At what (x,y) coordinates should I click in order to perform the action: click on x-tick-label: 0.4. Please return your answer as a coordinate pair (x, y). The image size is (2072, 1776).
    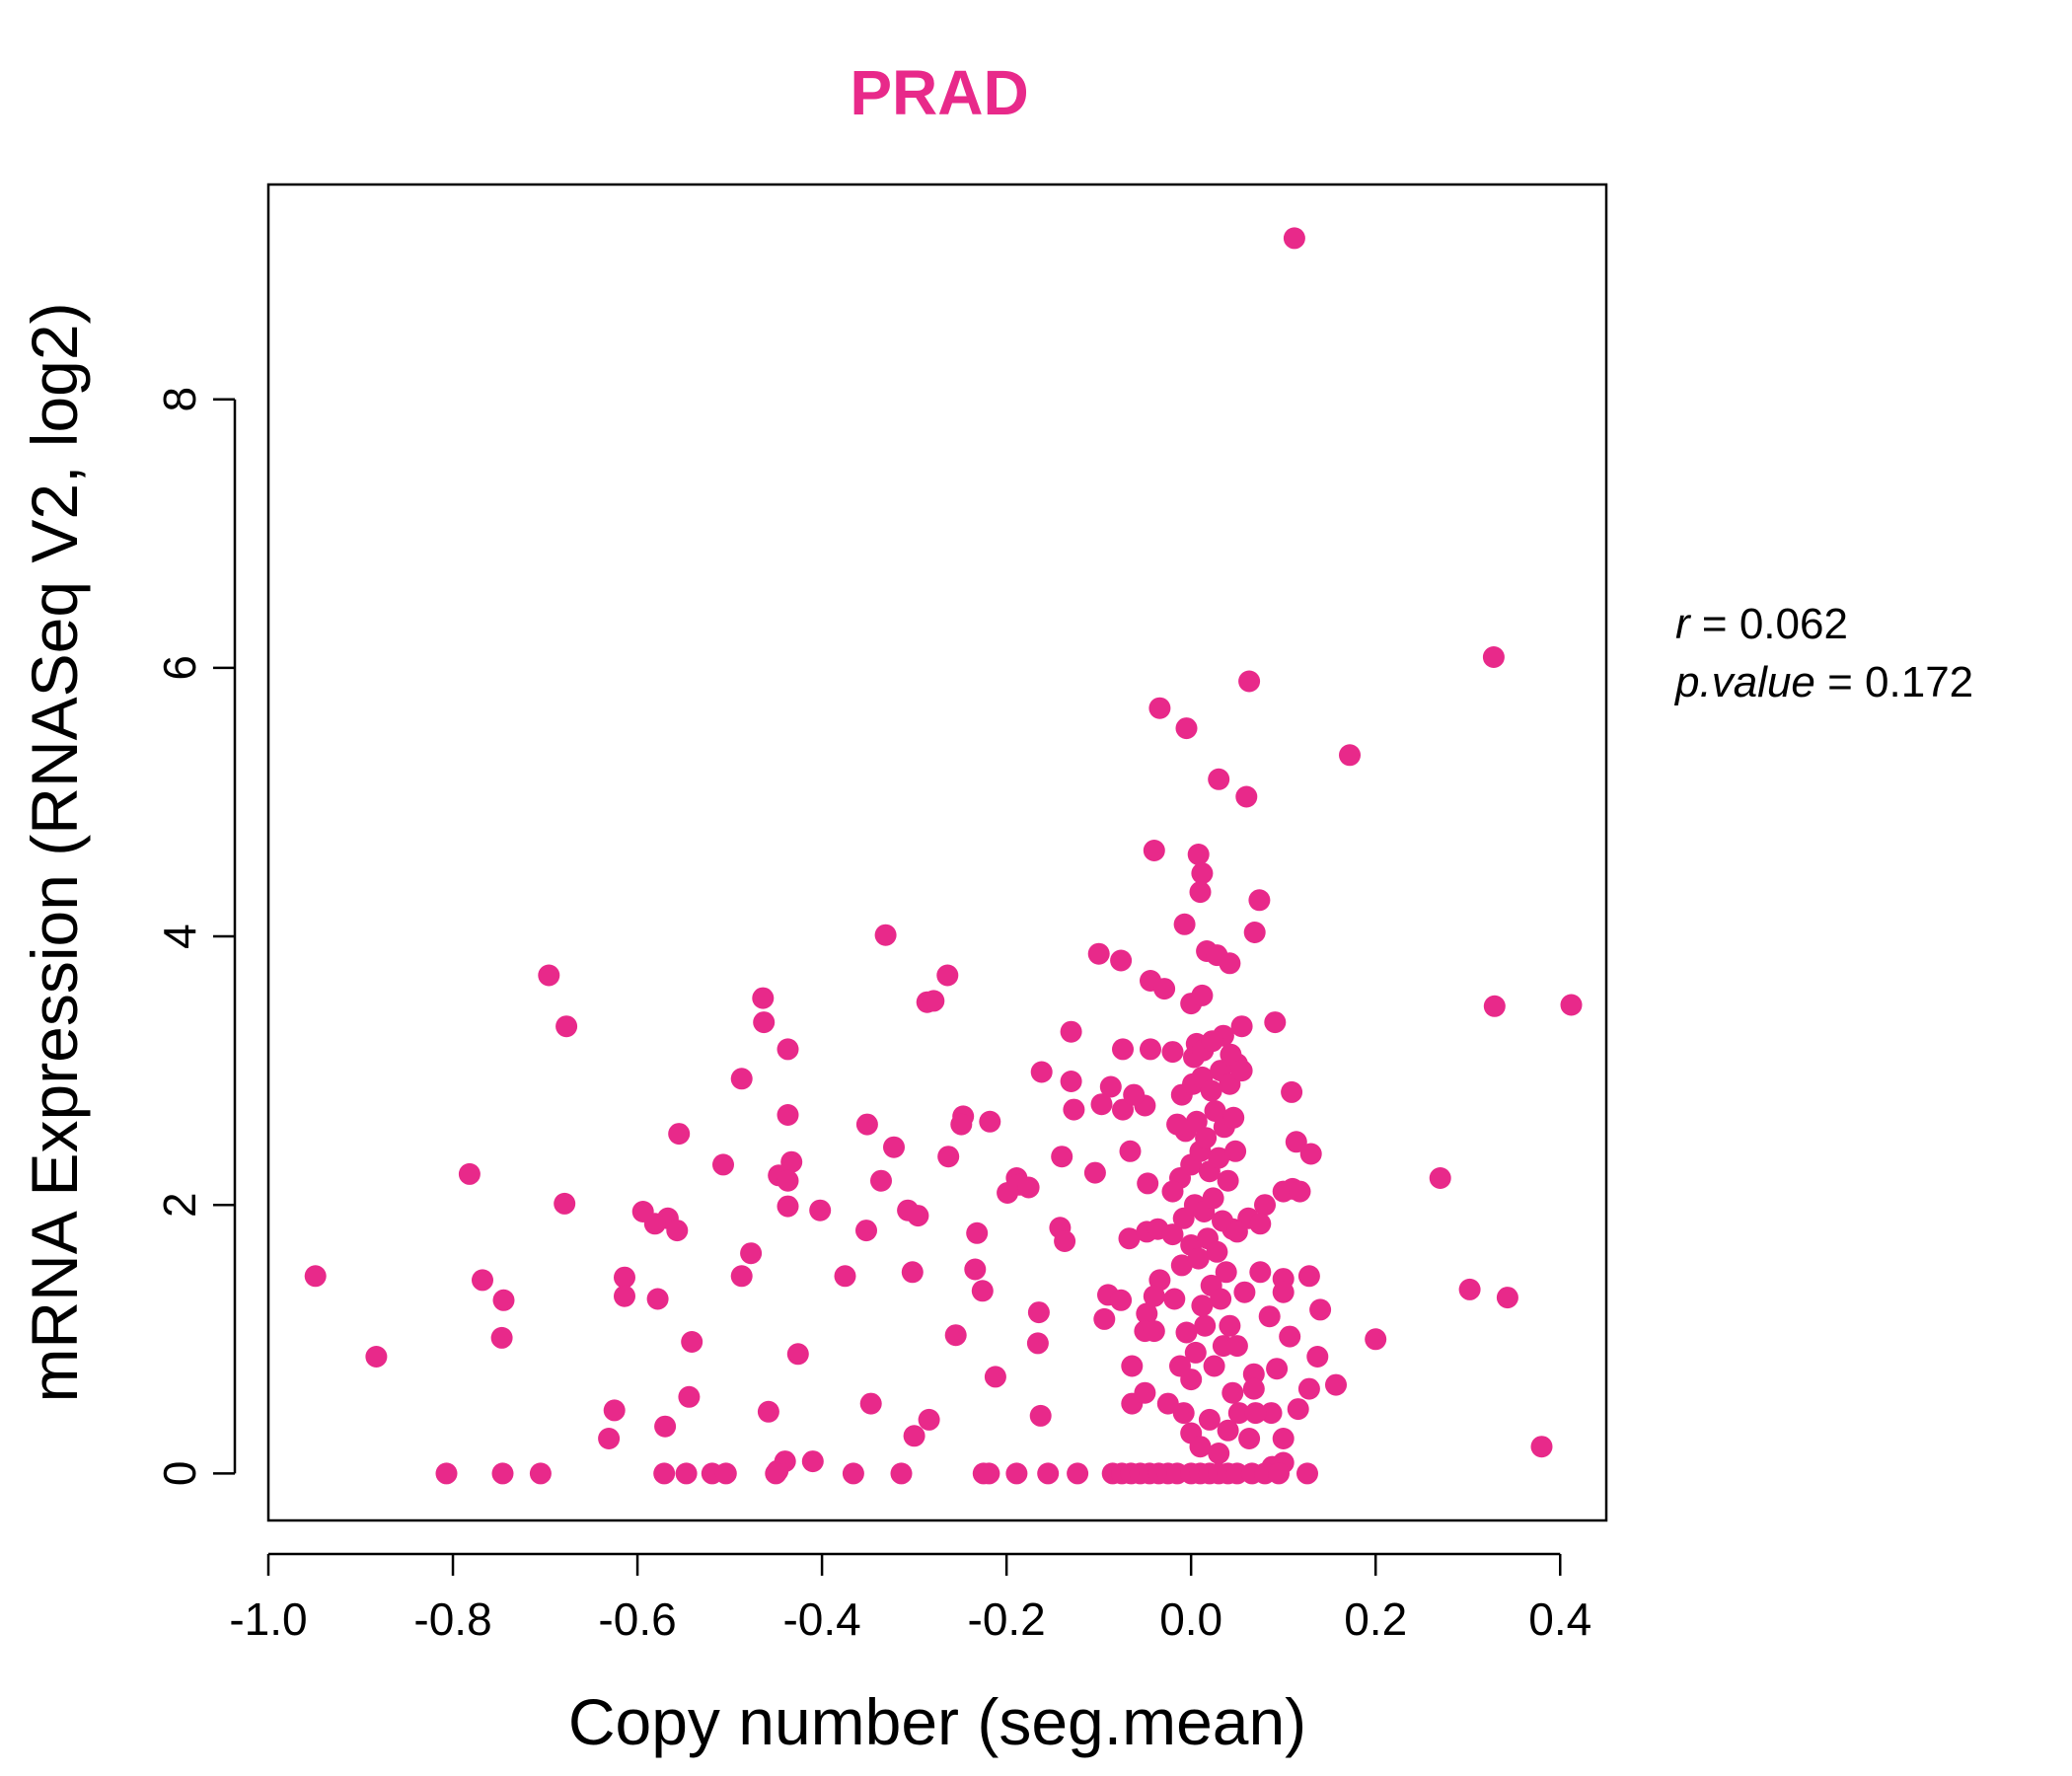
    Looking at the image, I should click on (1559, 1619).